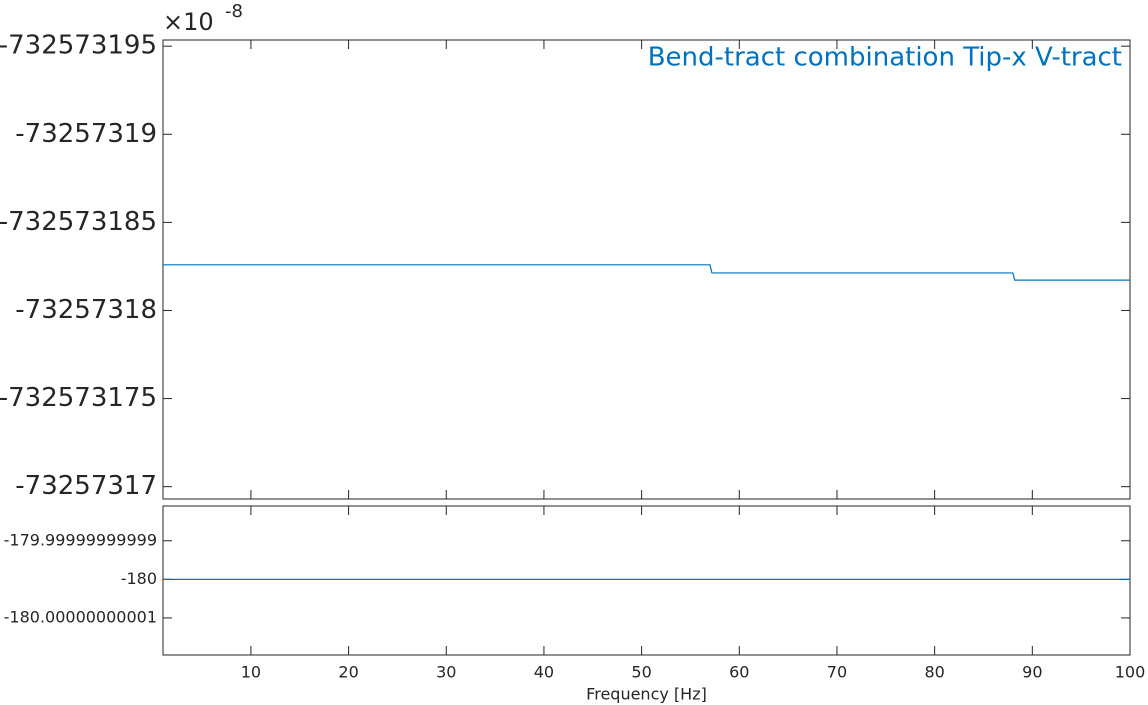 The width and height of the screenshot is (1148, 705). I want to click on axis-exponent: -8, so click(234, 11).